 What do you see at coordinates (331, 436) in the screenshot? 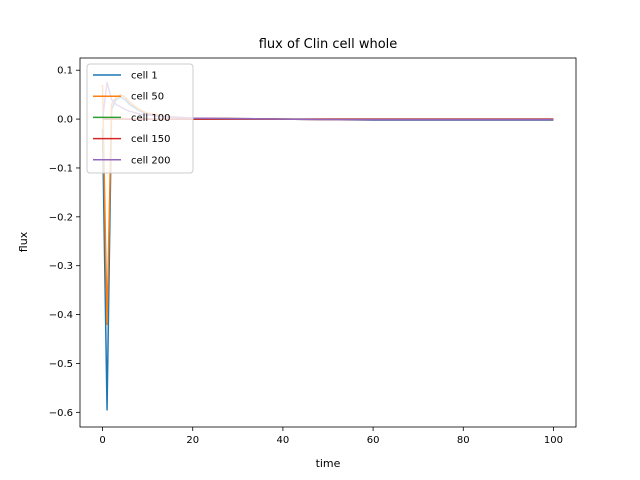
I see `x-axis: 0 20 40 60 80 100` at bounding box center [331, 436].